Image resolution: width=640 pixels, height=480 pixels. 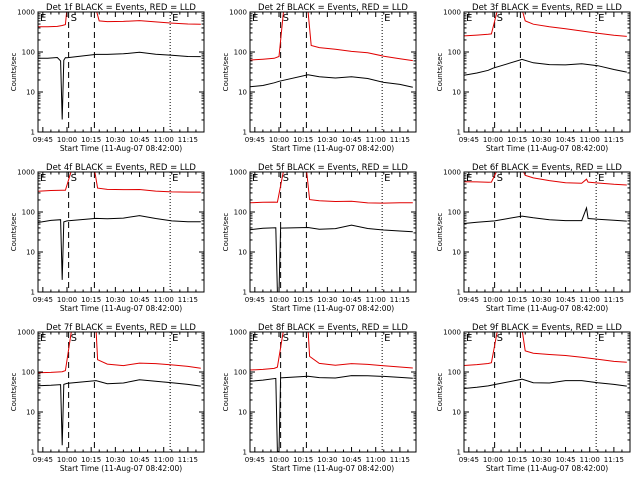 I want to click on panel-title: Det 3f BLACK = Events, RED = LLD, so click(x=547, y=8).